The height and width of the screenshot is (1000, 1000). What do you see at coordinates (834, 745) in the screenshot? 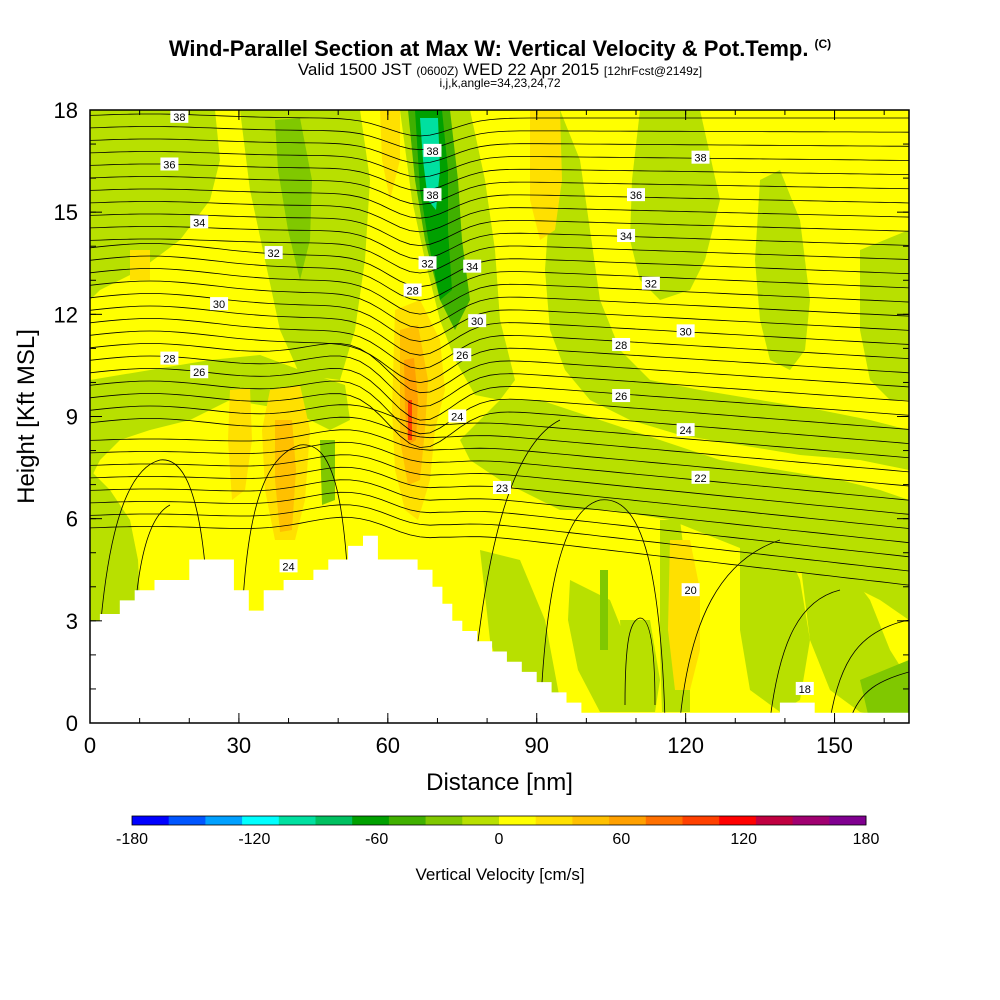
I see `x-tick-label: 150` at bounding box center [834, 745].